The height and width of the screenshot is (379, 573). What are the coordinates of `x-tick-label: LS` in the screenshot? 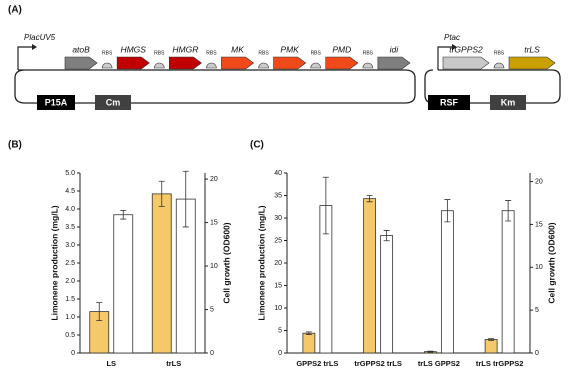 It's located at (111, 363).